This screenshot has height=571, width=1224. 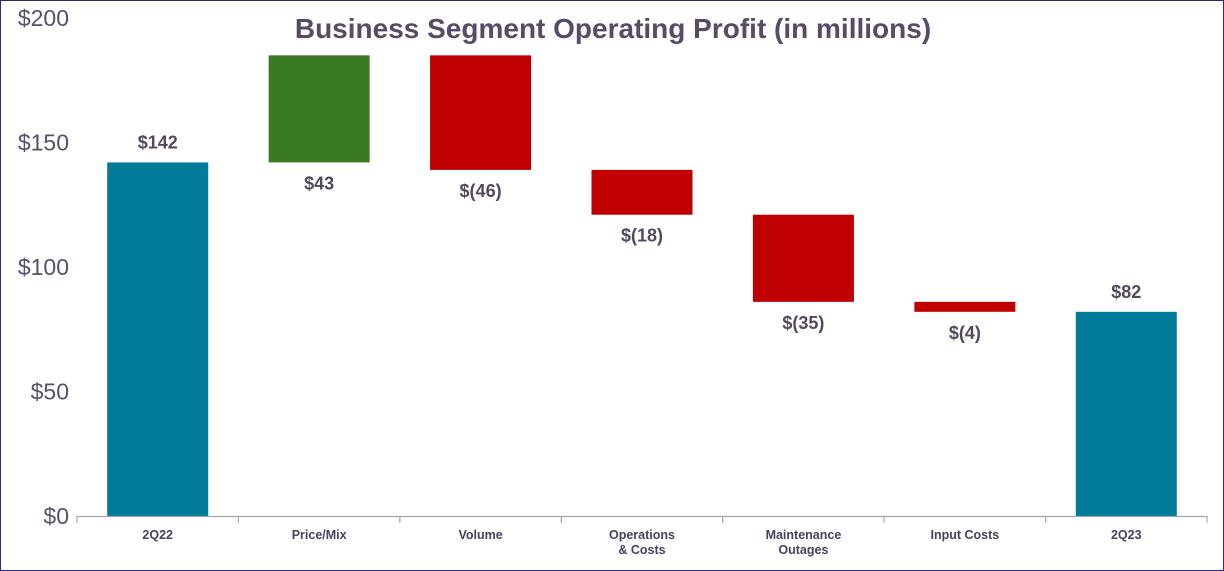 What do you see at coordinates (642, 542) in the screenshot?
I see `x-tick-label: Operations & Costs` at bounding box center [642, 542].